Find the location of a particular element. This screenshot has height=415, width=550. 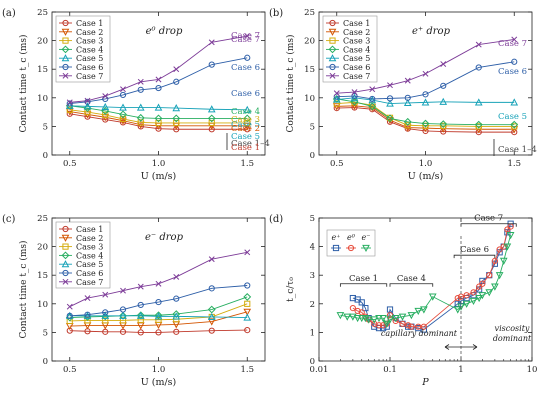

y-tick-label: 20 is located at coordinates (42, 248).